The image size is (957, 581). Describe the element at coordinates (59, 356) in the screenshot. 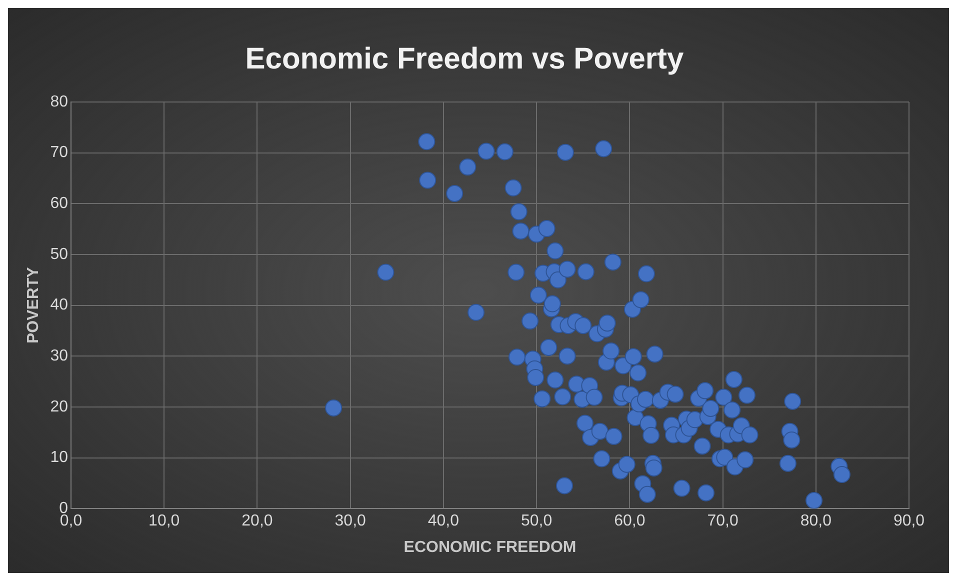

I see `y-tick-label: 30` at that location.